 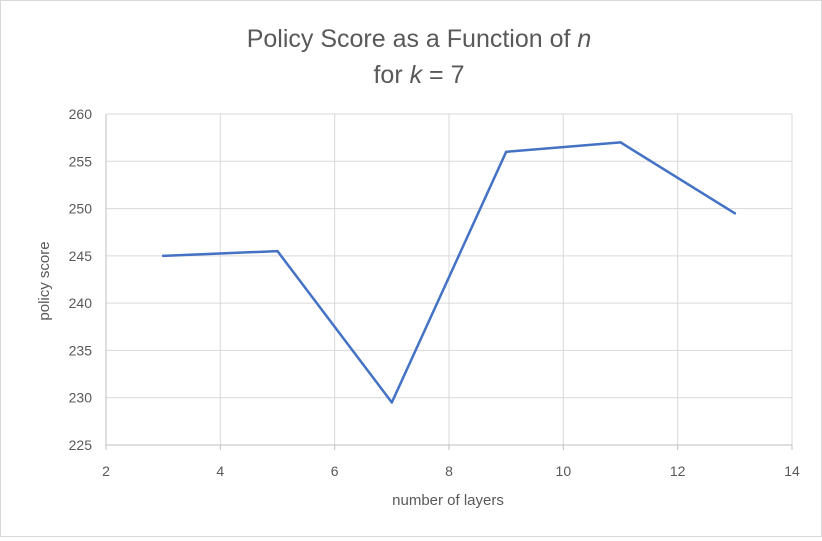 I want to click on x-tick-label: 10, so click(x=564, y=471).